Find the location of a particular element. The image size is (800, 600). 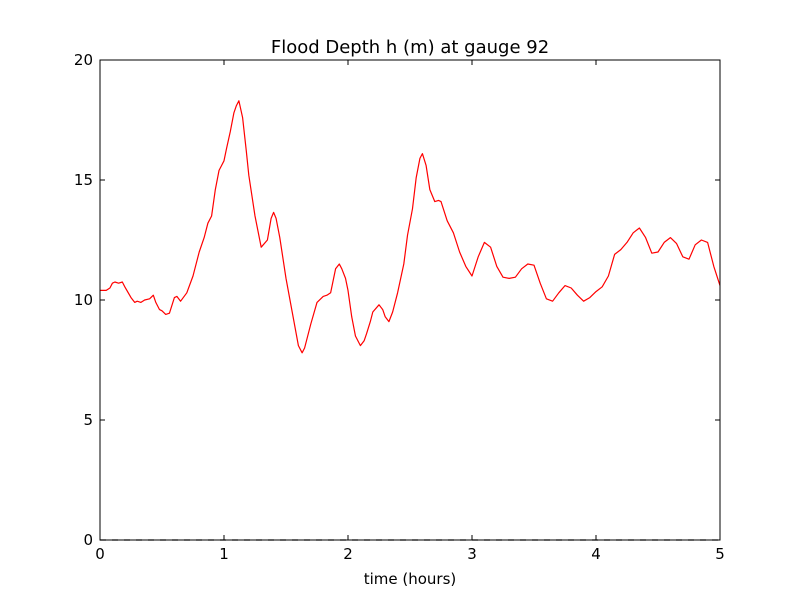

y-tick-label-4: 20 is located at coordinates (83, 60).